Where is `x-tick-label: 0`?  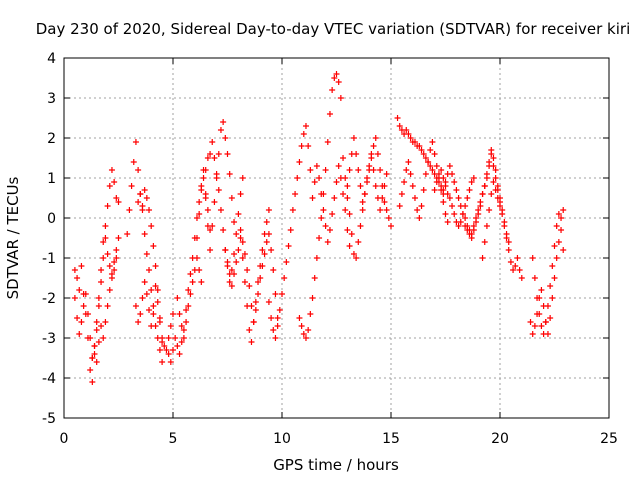
x-tick-label: 0 is located at coordinates (64, 439).